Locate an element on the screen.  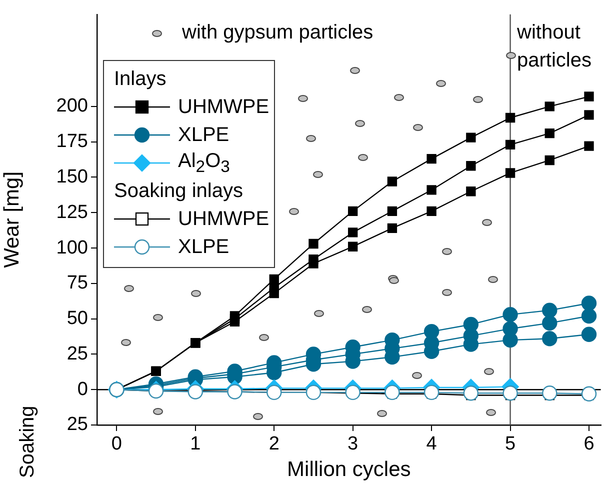
annotation: without particles is located at coordinates (554, 47).